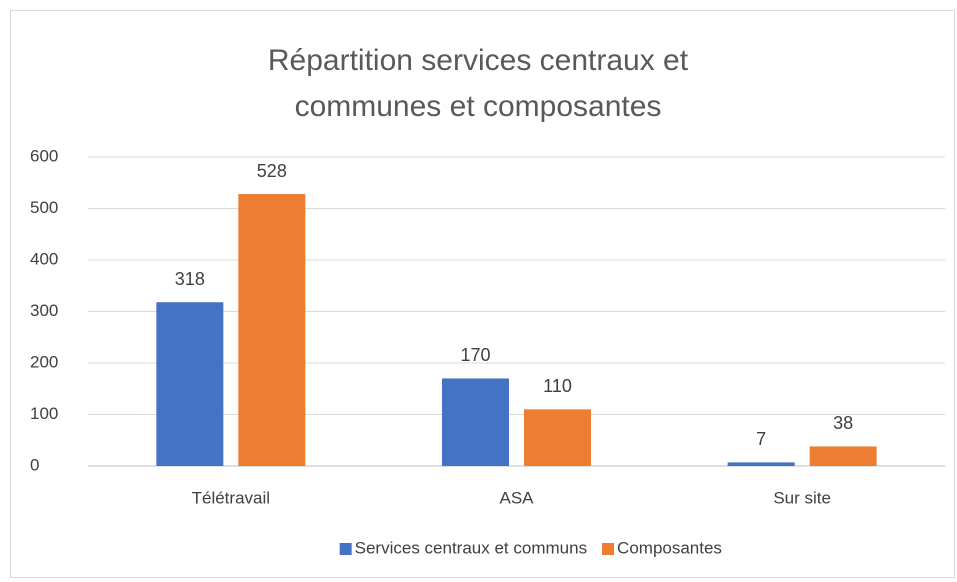 The height and width of the screenshot is (582, 957). What do you see at coordinates (557, 386) in the screenshot?
I see `data-label: 110` at bounding box center [557, 386].